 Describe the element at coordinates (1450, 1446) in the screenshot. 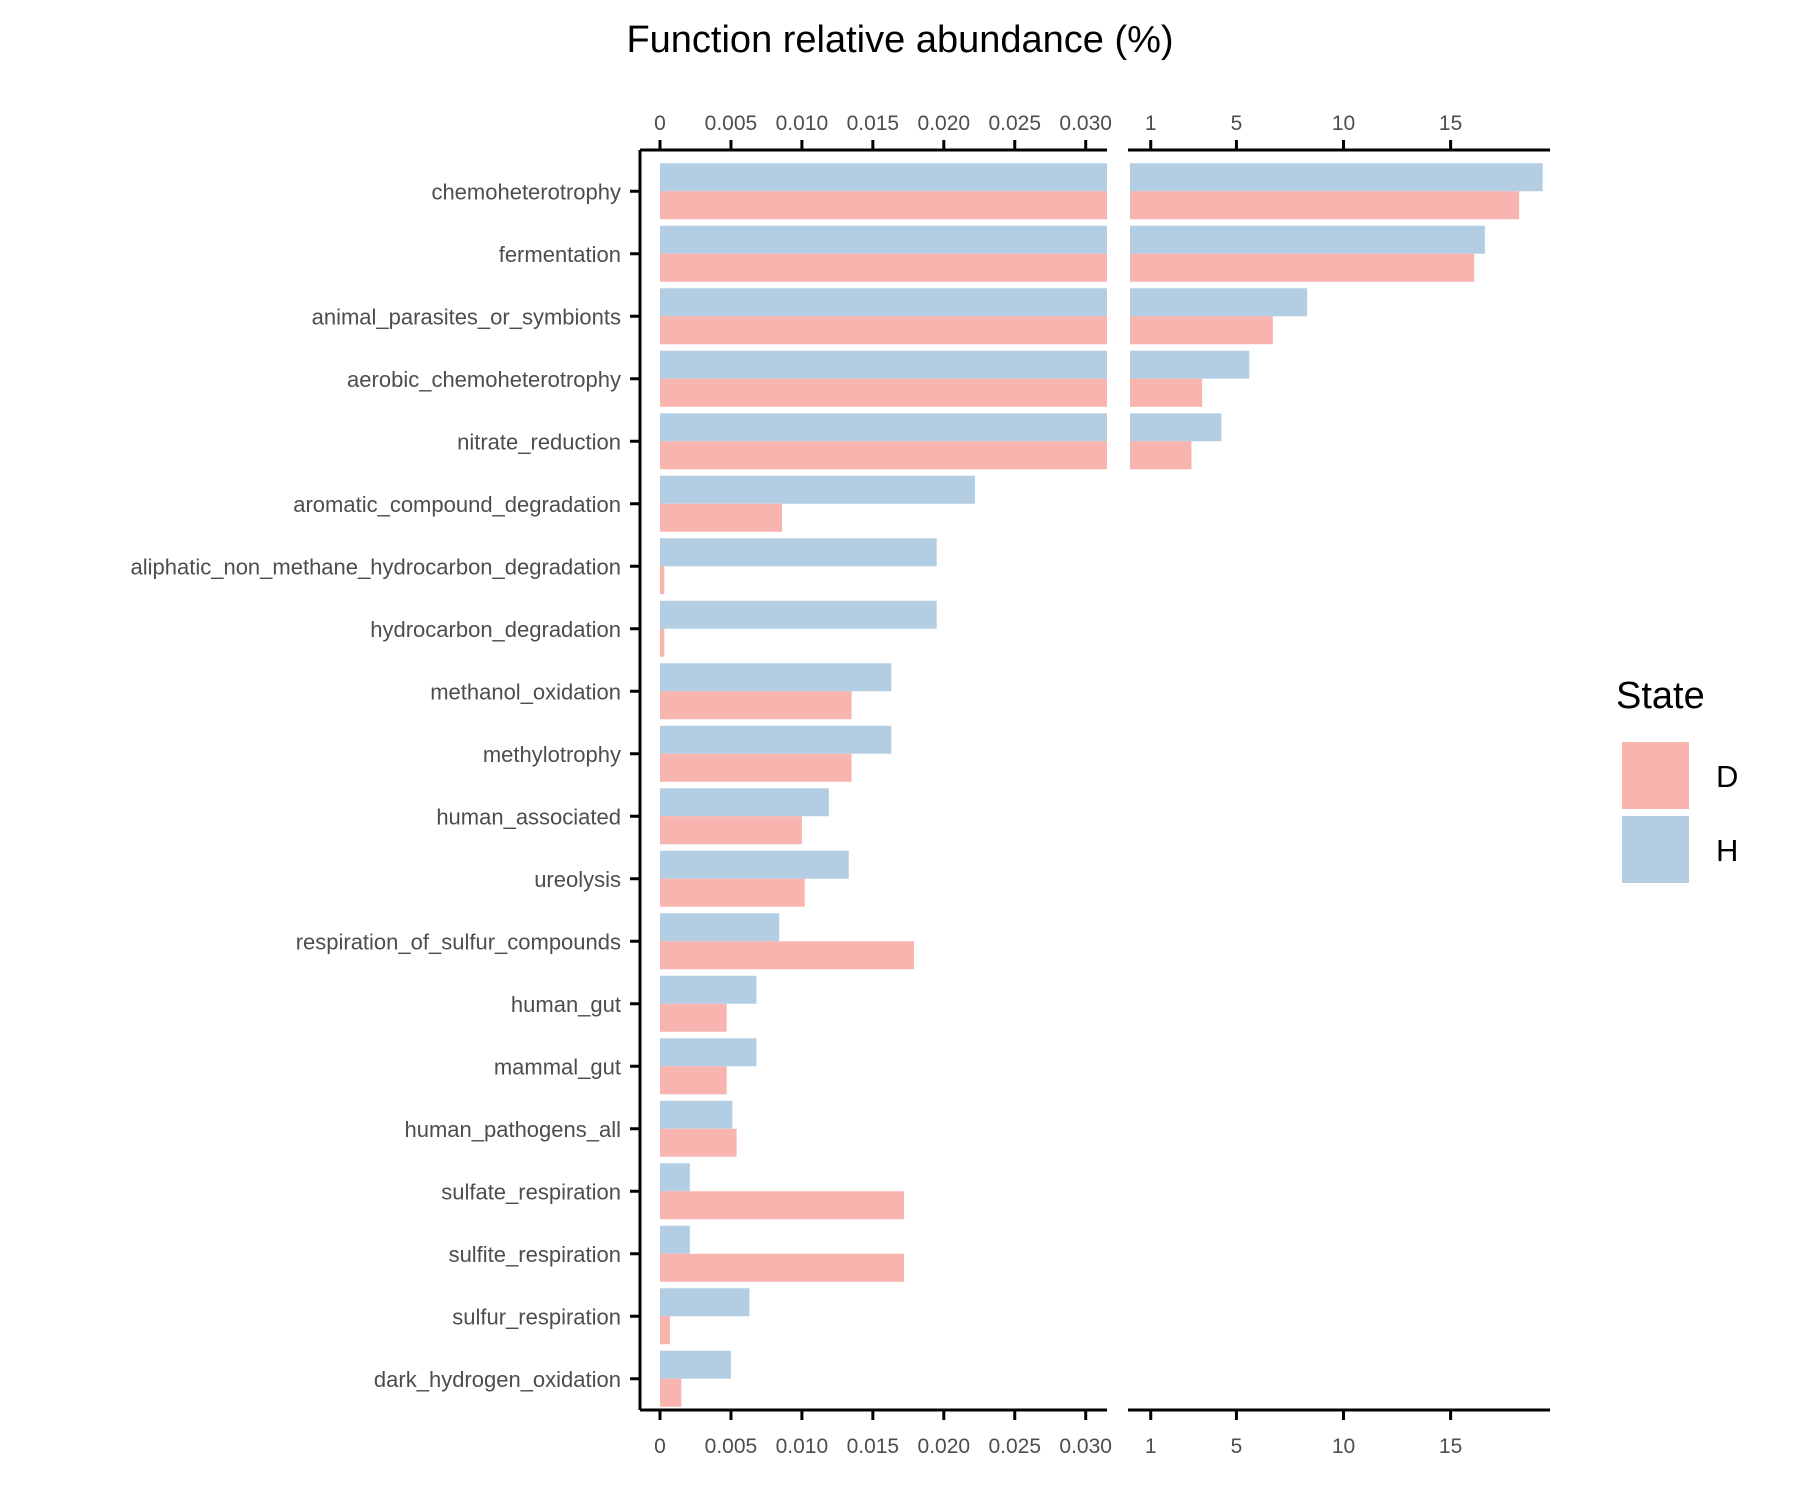

I see `bottom-x-tick-label-upper: 15` at that location.